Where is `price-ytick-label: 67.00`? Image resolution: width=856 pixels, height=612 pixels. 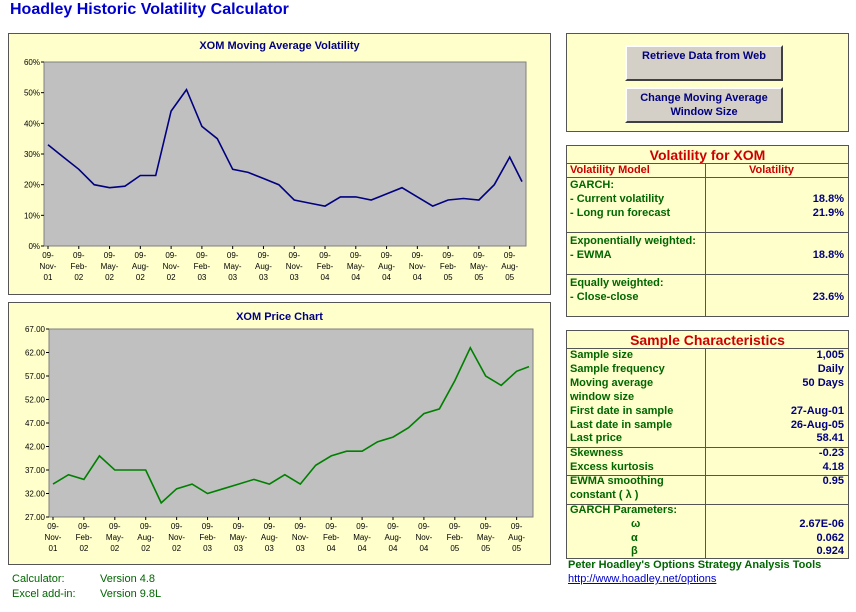 price-ytick-label: 67.00 is located at coordinates (35, 329).